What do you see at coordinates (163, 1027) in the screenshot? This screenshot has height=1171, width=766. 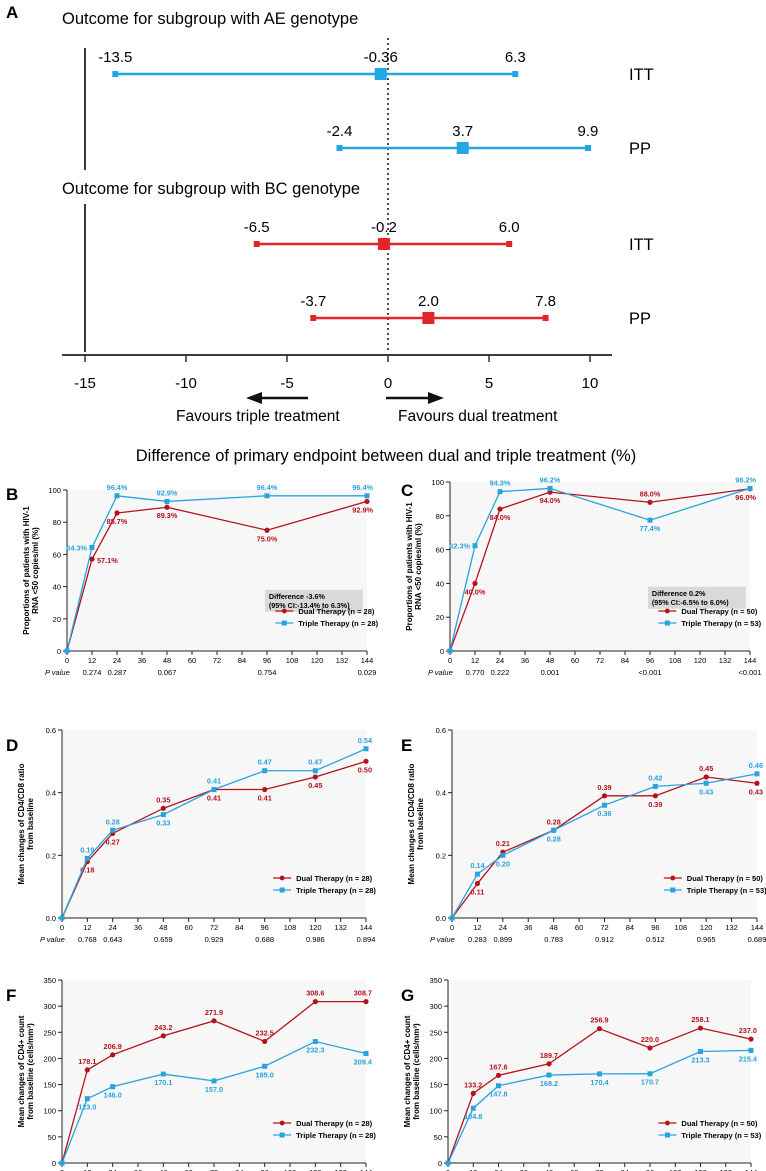 I see `data-label-dual: 243.2` at bounding box center [163, 1027].